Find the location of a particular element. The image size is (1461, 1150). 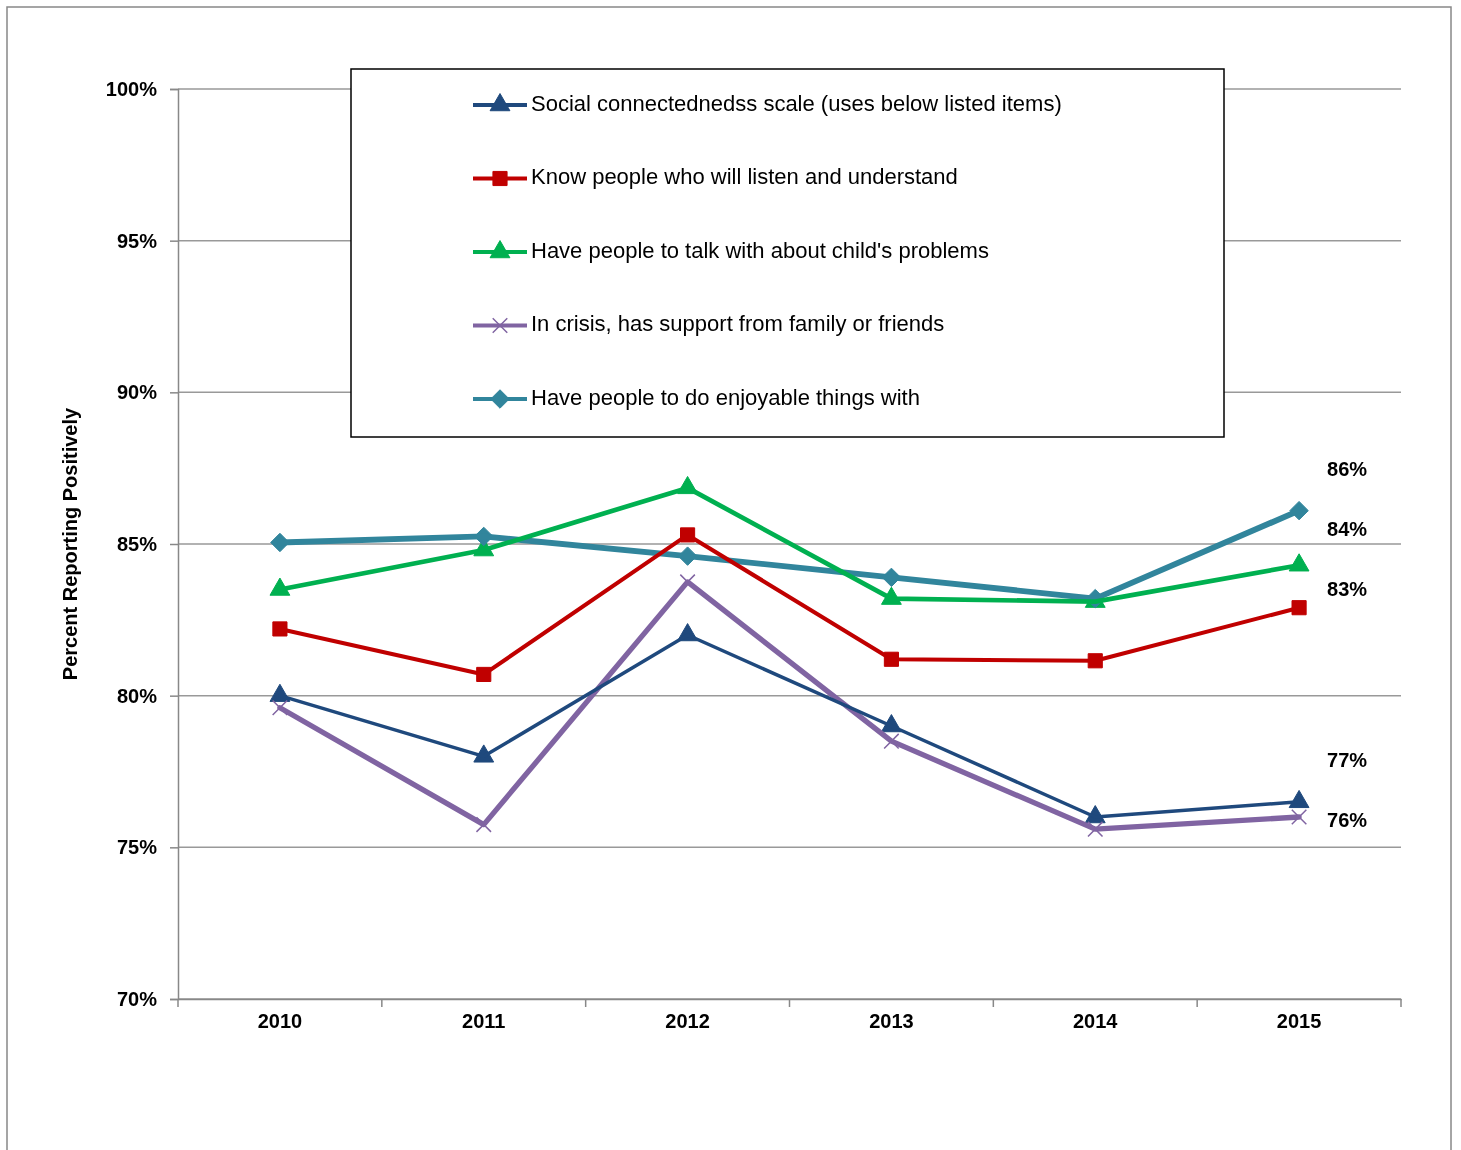

y-tick-label: 75% is located at coordinates (137, 847).